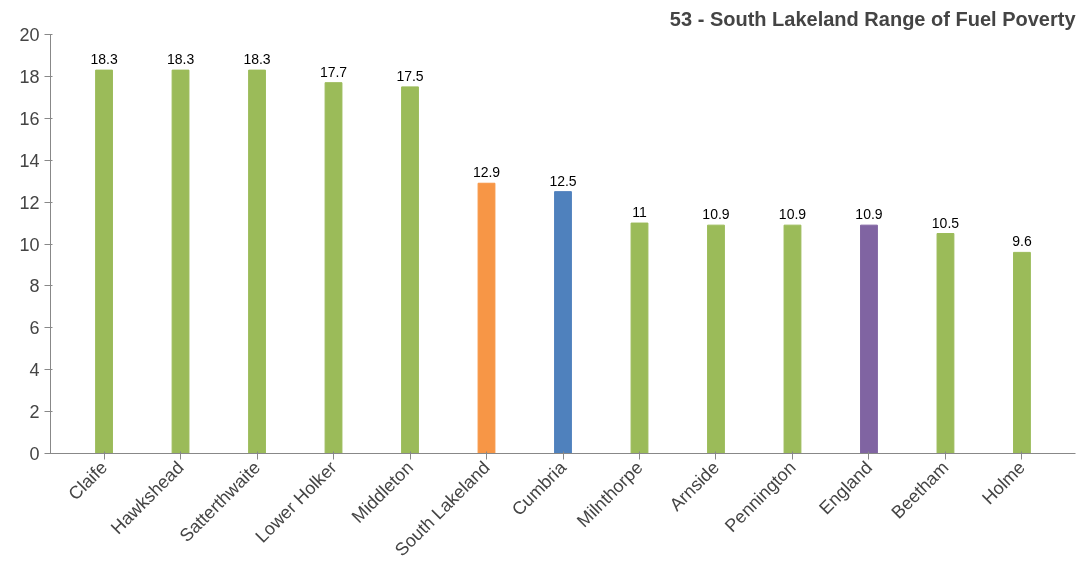 This screenshot has width=1092, height=578. Describe the element at coordinates (29, 160) in the screenshot. I see `y-tick-label: 14` at that location.